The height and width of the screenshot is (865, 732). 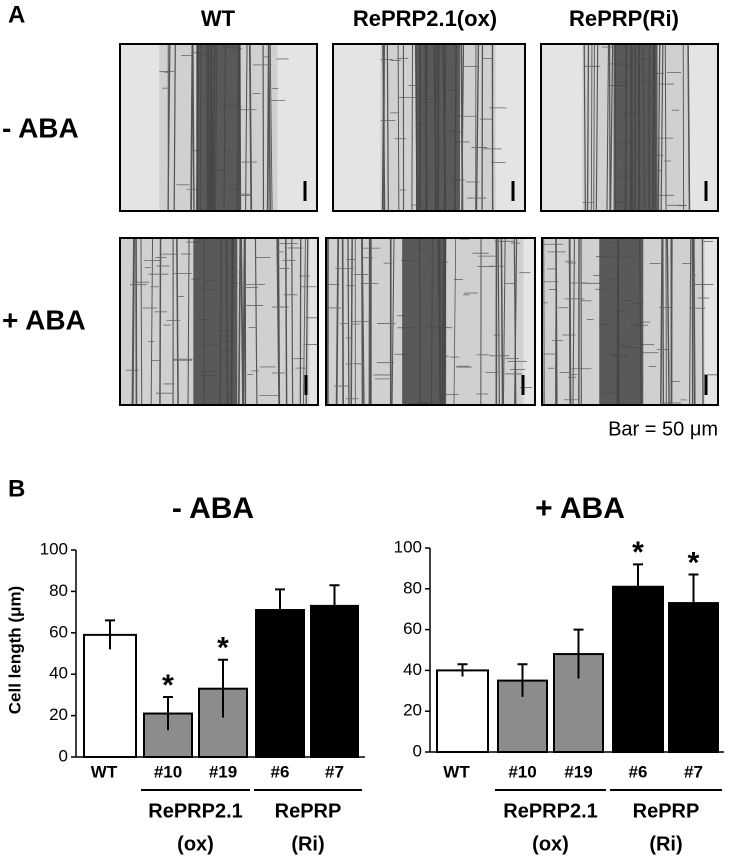 What do you see at coordinates (16, 14) in the screenshot?
I see `panel-label: A` at bounding box center [16, 14].